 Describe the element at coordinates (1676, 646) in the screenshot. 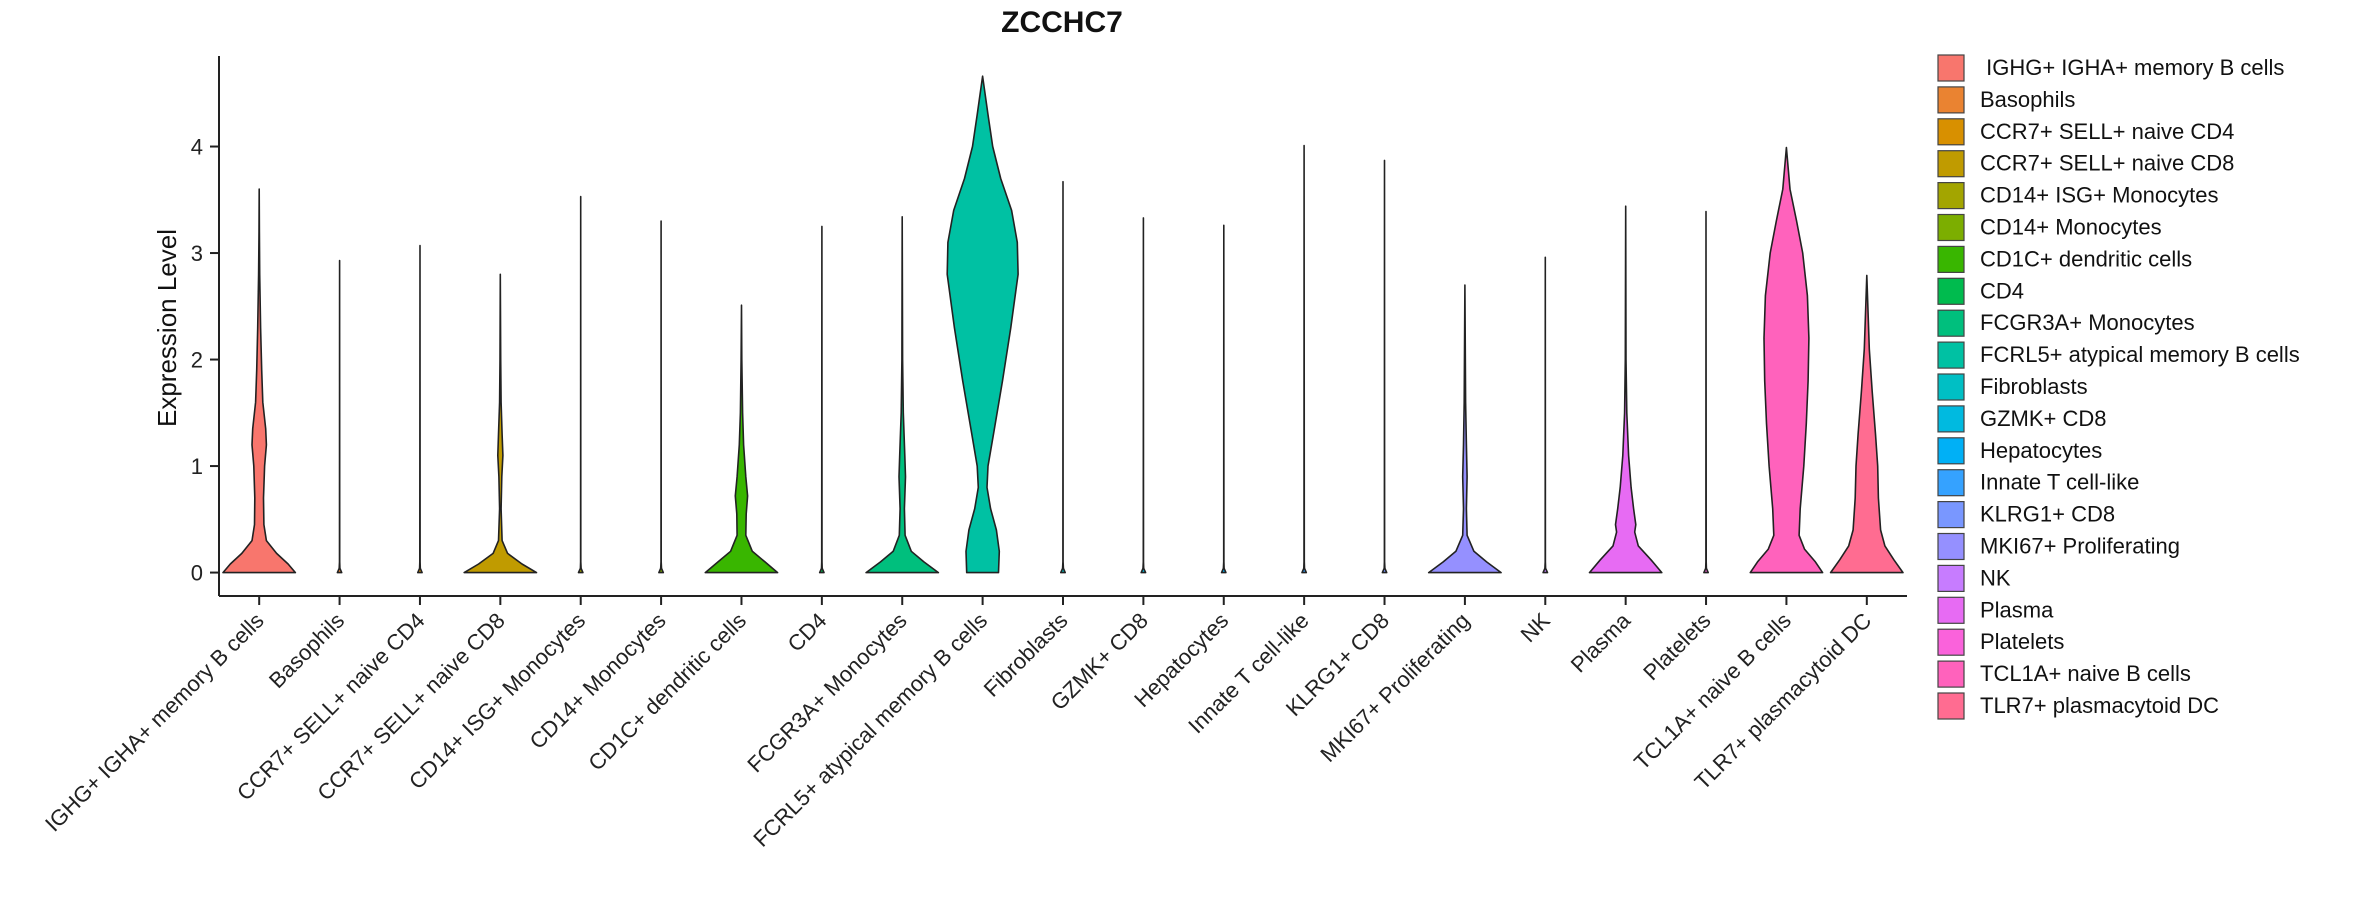

I see `x-tick-label: Platelets` at that location.